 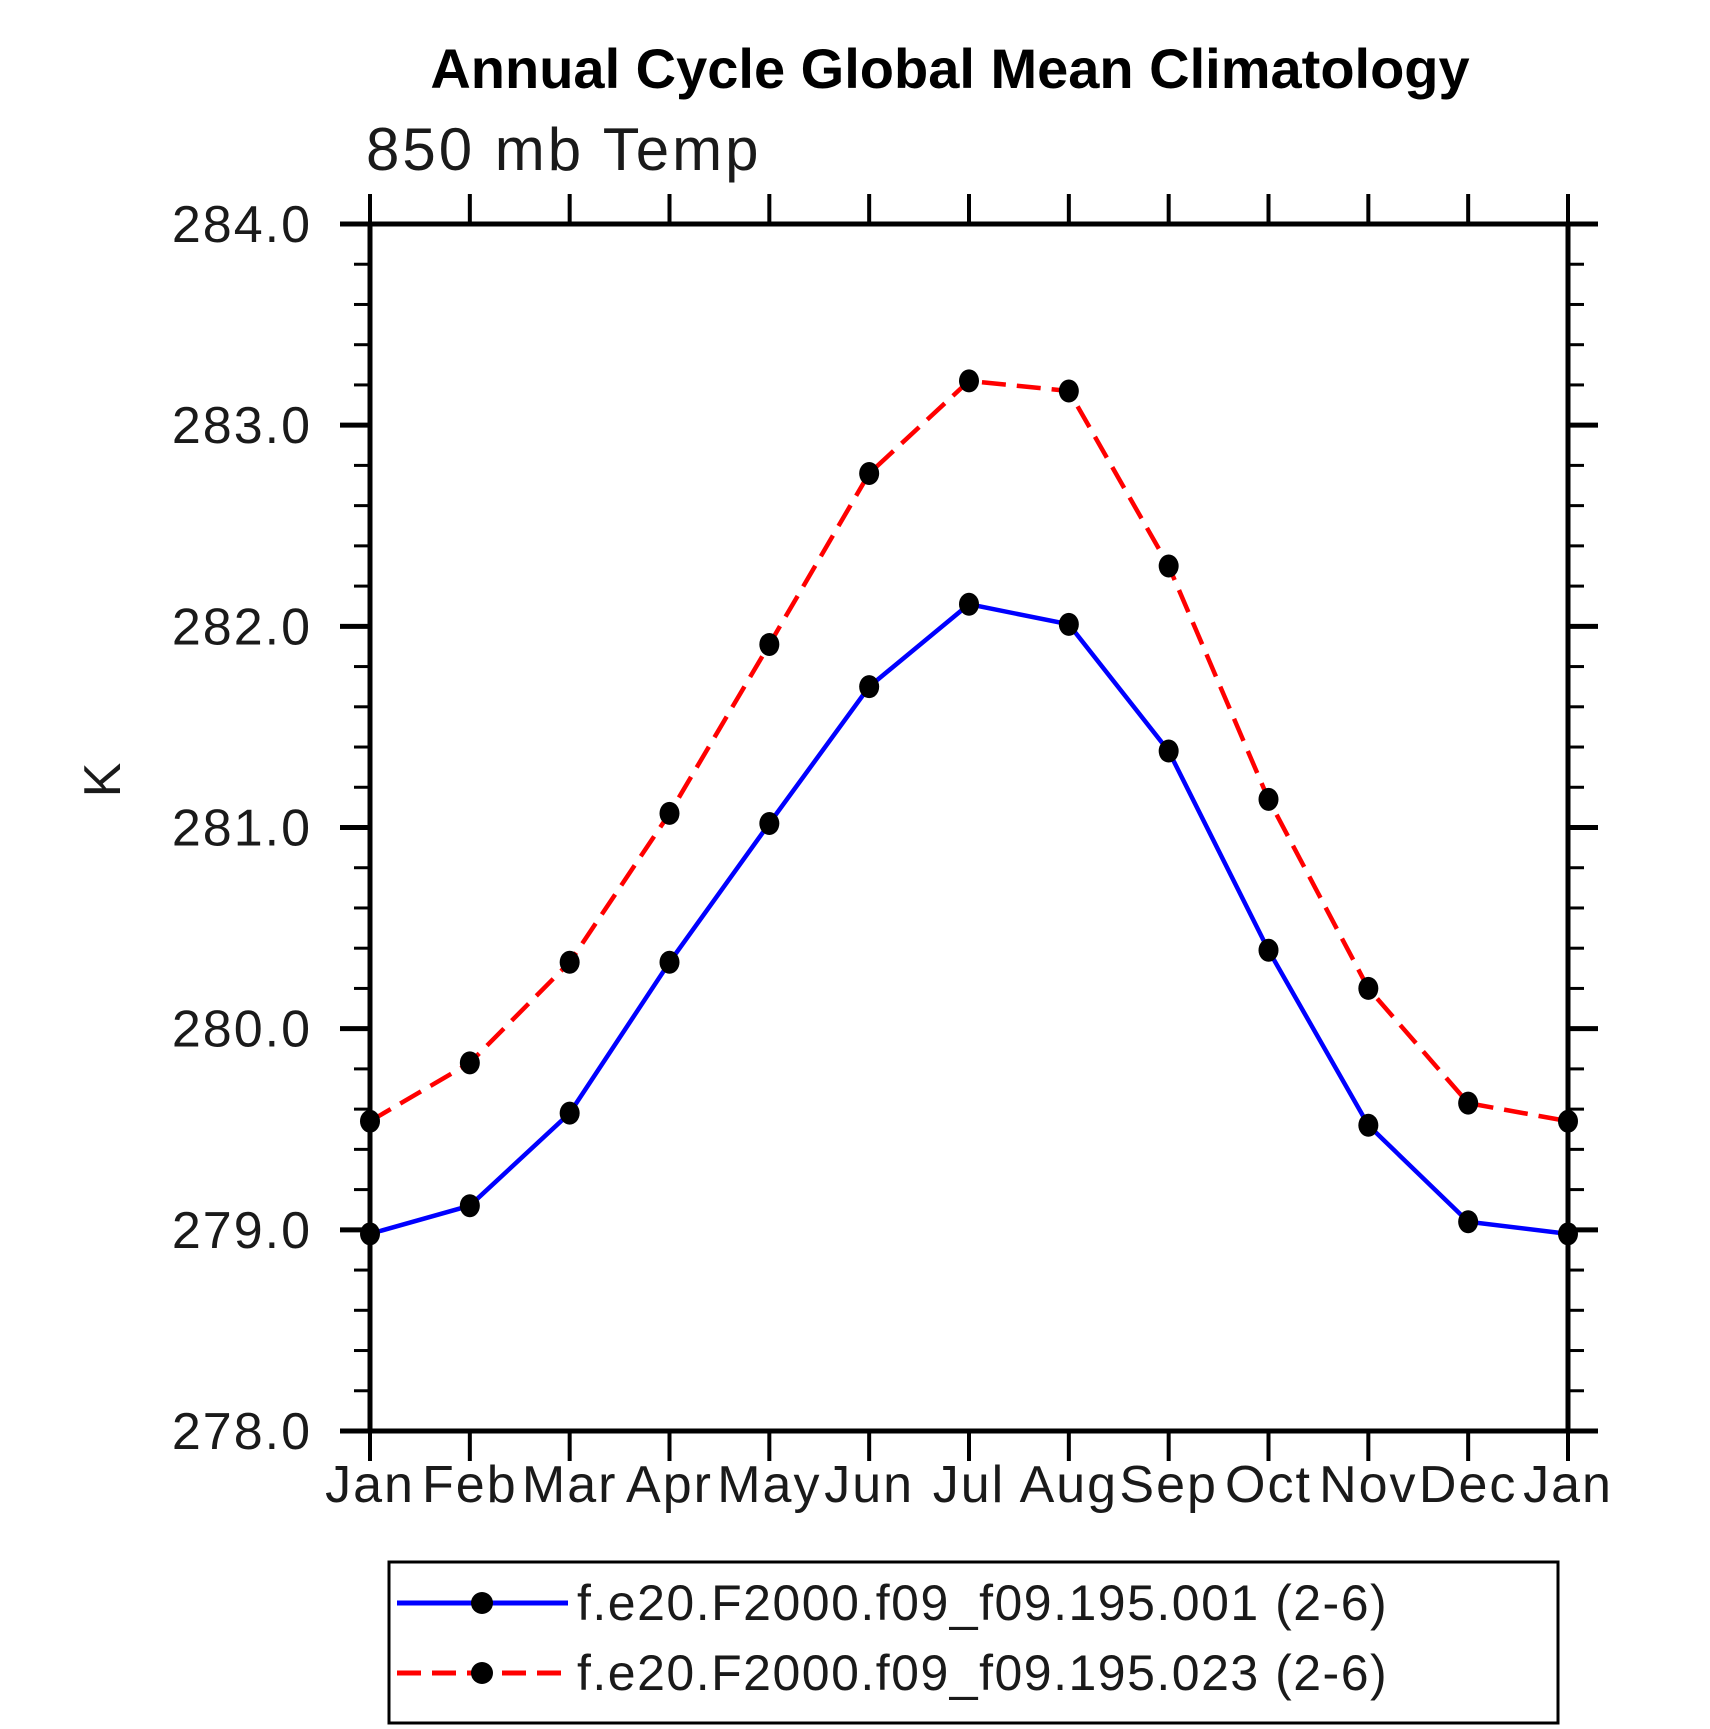 What do you see at coordinates (242, 225) in the screenshot?
I see `y-tick-label: 284.0` at bounding box center [242, 225].